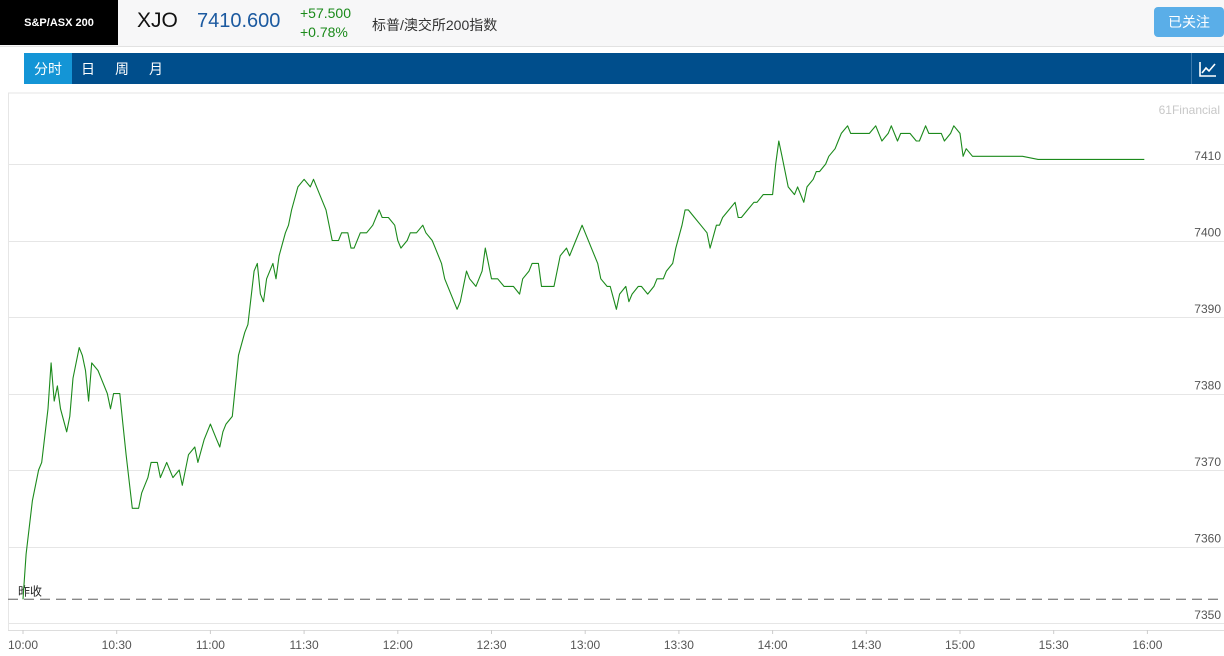 Image resolution: width=1224 pixels, height=656 pixels. Describe the element at coordinates (157, 20) in the screenshot. I see `ticker-symbol: XJO` at that location.